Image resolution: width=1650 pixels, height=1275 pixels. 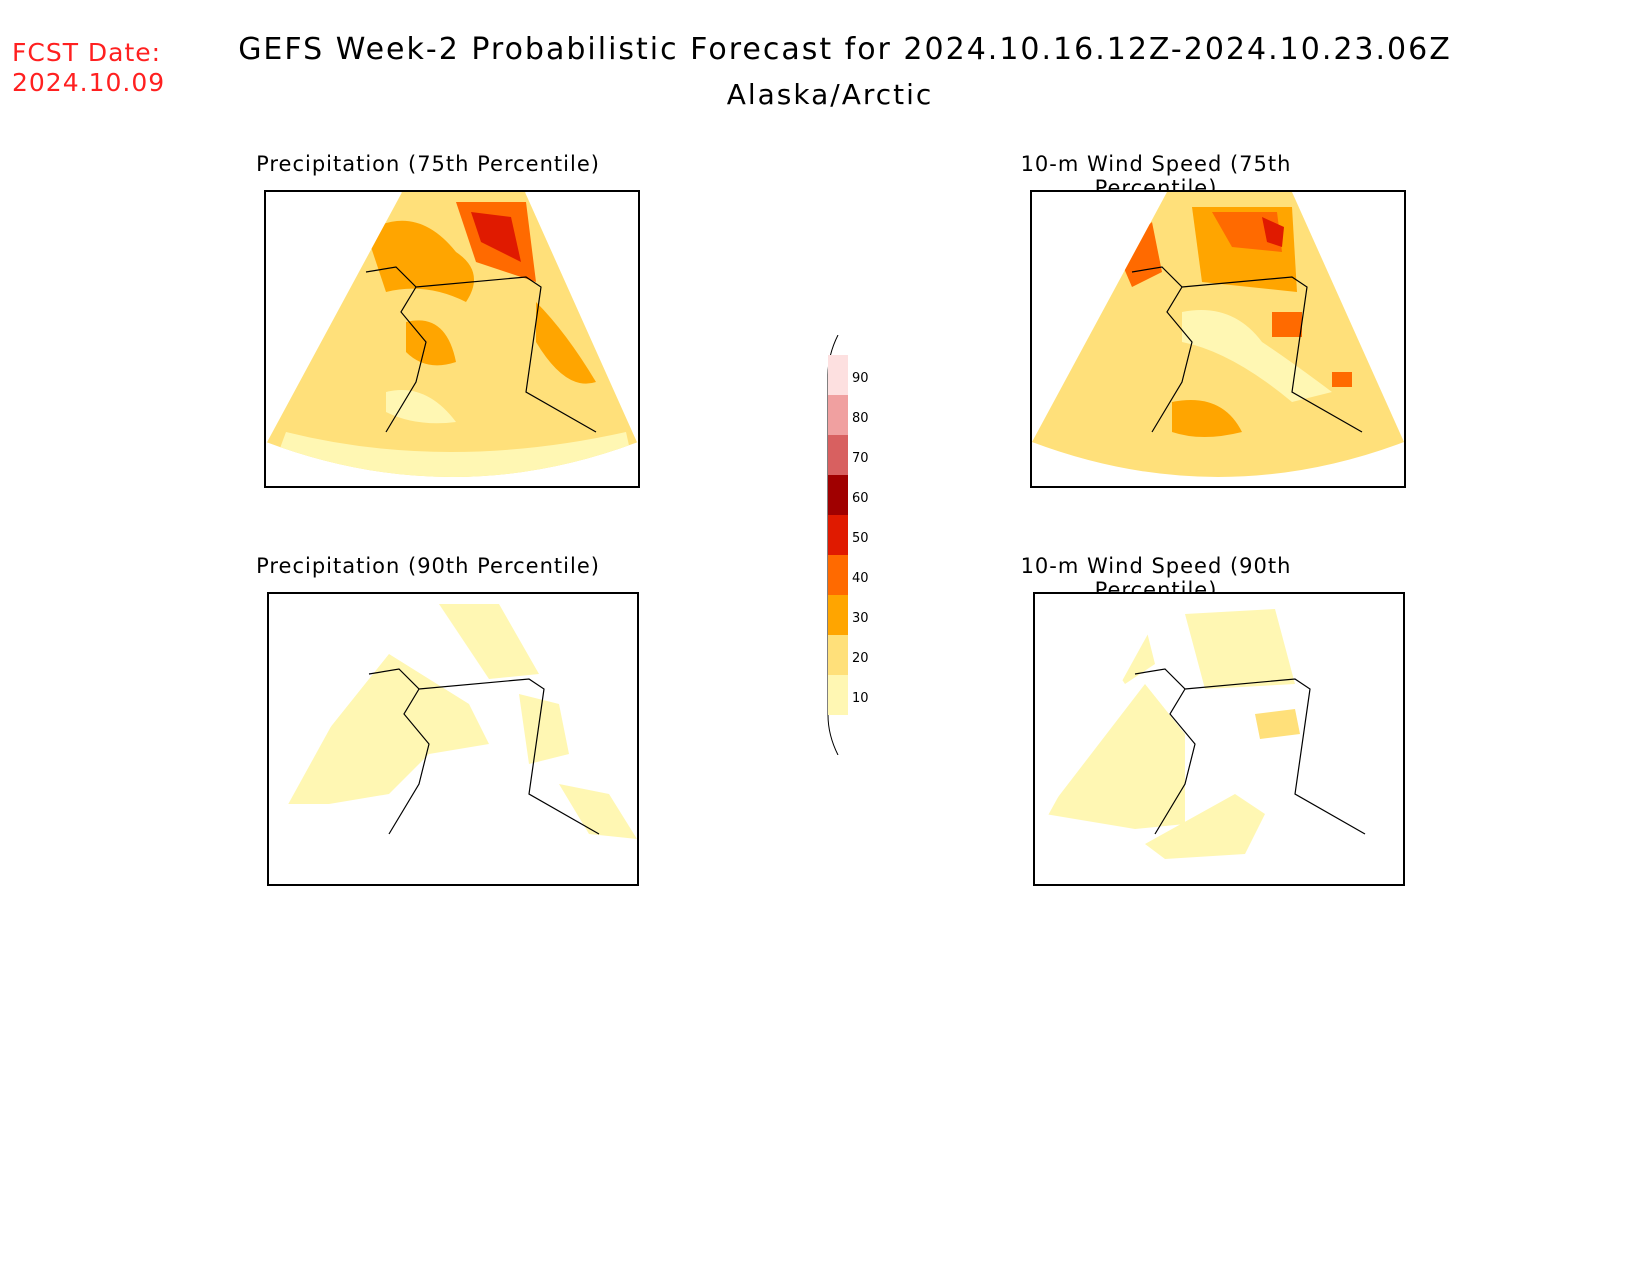 I want to click on map-wind-speed-75th, so click(x=1218, y=339).